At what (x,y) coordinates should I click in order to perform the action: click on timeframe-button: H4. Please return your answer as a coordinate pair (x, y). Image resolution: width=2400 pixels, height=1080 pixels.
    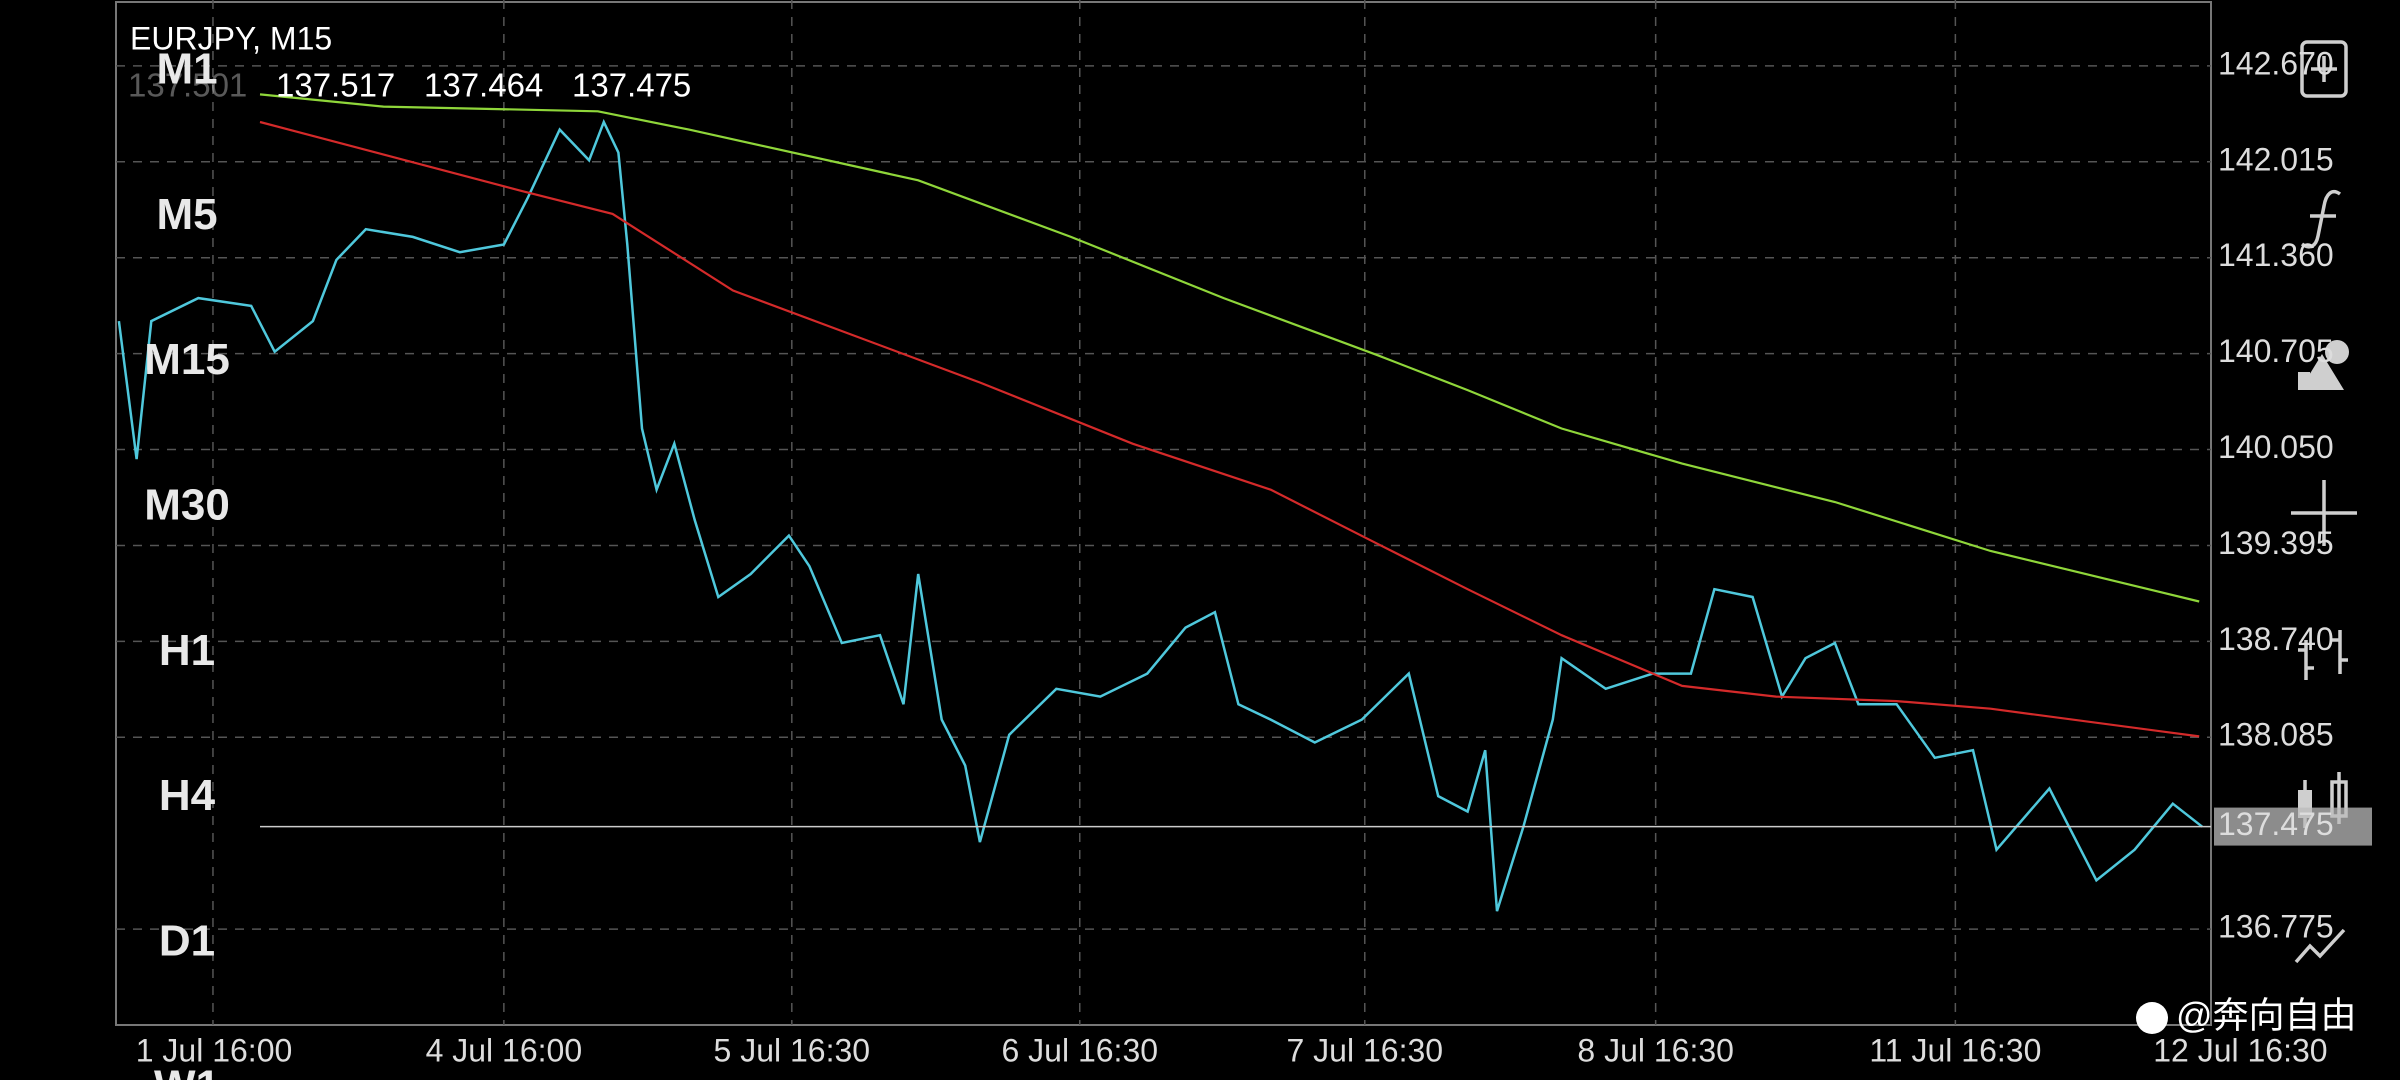
    Looking at the image, I should click on (187, 795).